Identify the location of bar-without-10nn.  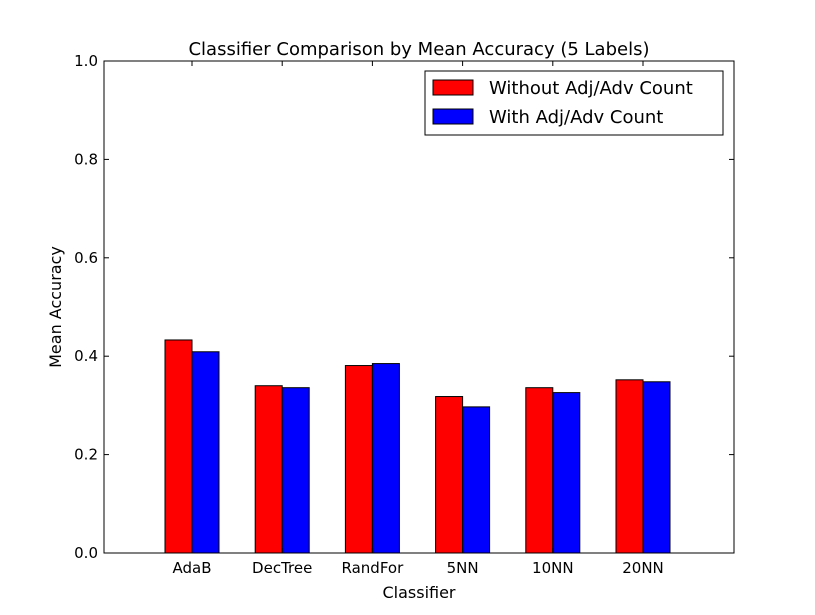
(539, 470).